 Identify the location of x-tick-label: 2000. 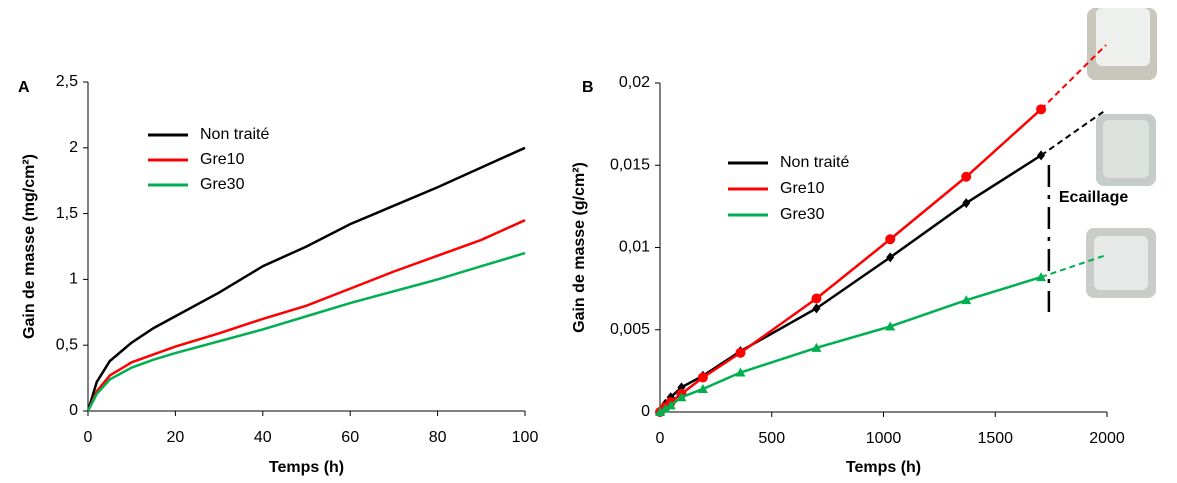
(1107, 438).